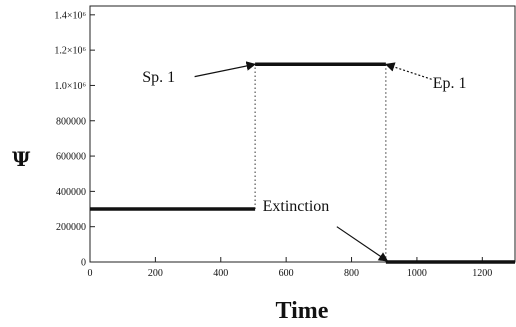  What do you see at coordinates (71, 227) in the screenshot?
I see `y-tick-label: 200000` at bounding box center [71, 227].